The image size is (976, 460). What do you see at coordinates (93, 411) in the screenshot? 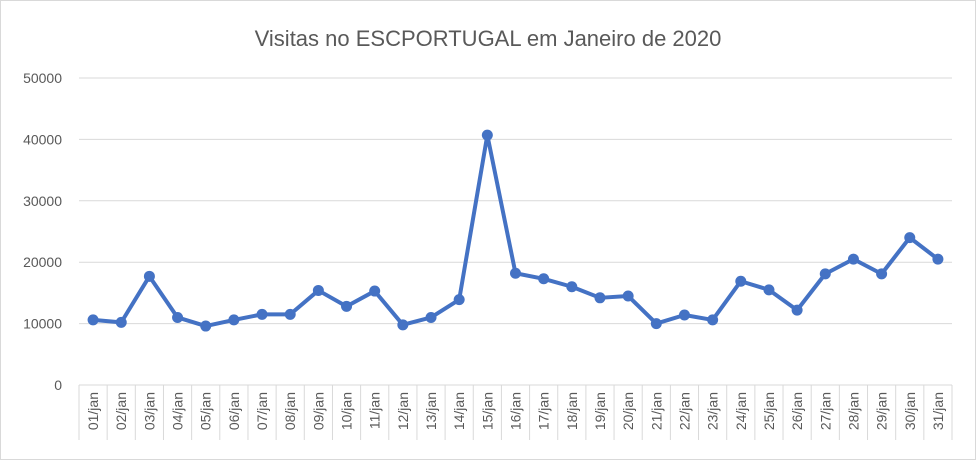
I see `x-tick-label: 01/jan` at bounding box center [93, 411].